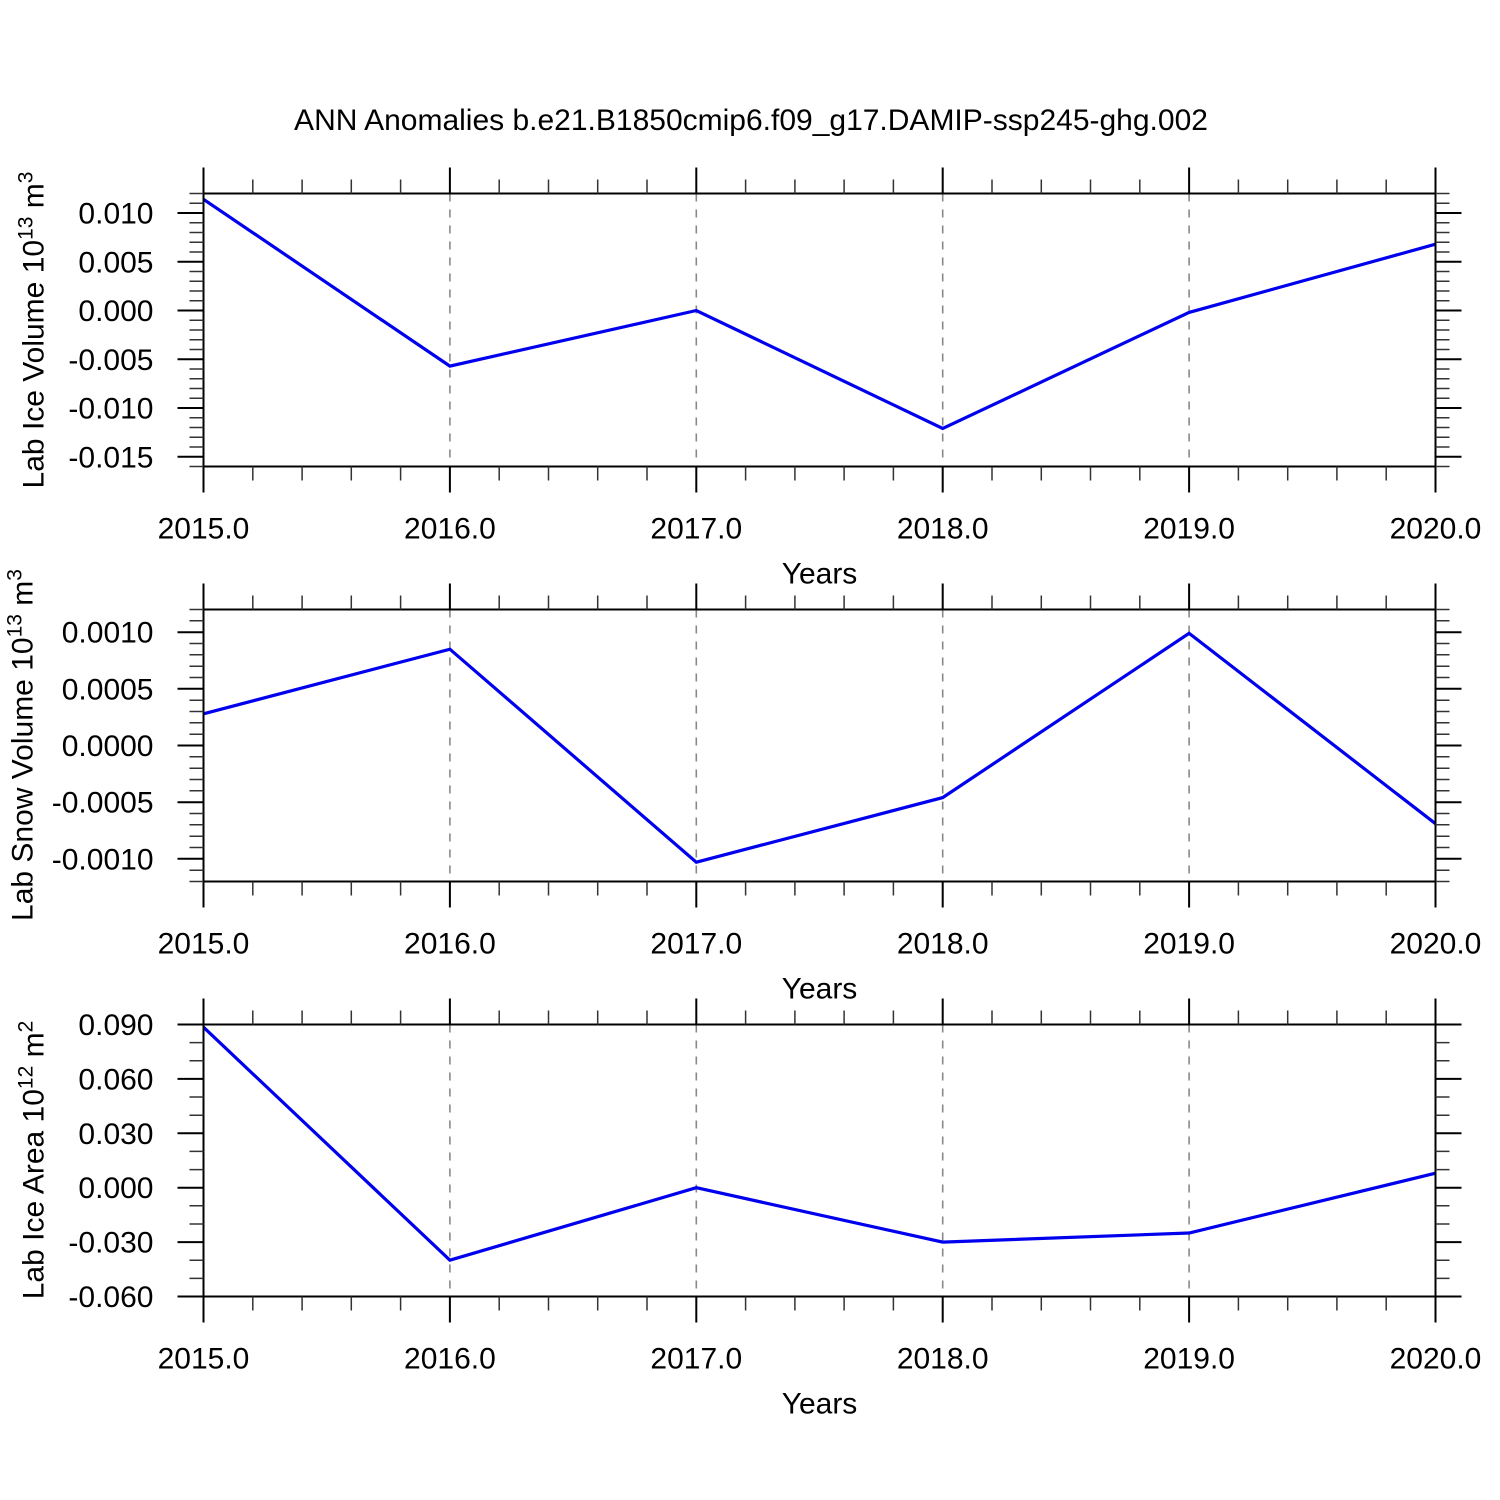 Image resolution: width=1500 pixels, height=1500 pixels. What do you see at coordinates (103, 859) in the screenshot?
I see `y-tick-label: -0.0010` at bounding box center [103, 859].